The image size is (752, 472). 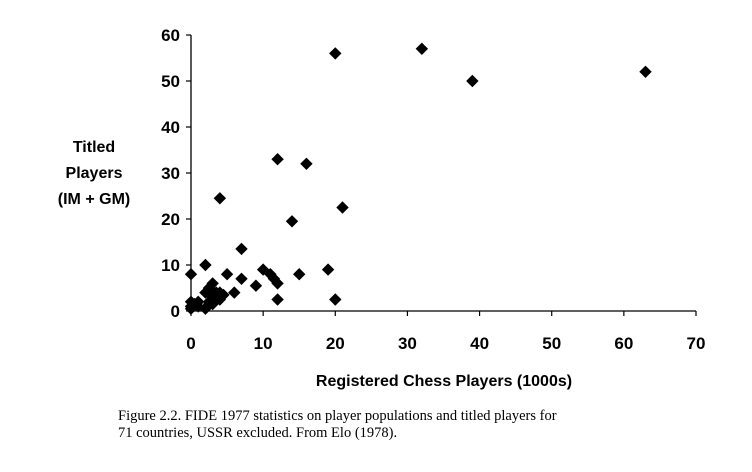 I want to click on x-tick-label: 50, so click(x=551, y=343).